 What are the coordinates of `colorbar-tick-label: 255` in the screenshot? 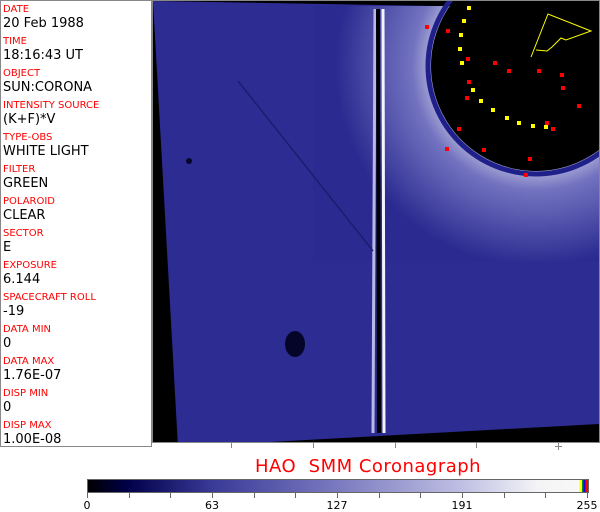 It's located at (587, 505).